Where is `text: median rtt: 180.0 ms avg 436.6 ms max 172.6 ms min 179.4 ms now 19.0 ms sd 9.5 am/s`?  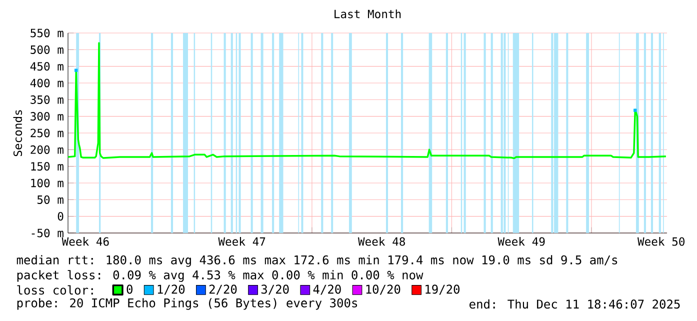 text: median rtt: 180.0 ms avg 436.6 ms max 172.6 ms min 179.4 ms now 19.0 ms sd 9.5 am/s is located at coordinates (317, 261).